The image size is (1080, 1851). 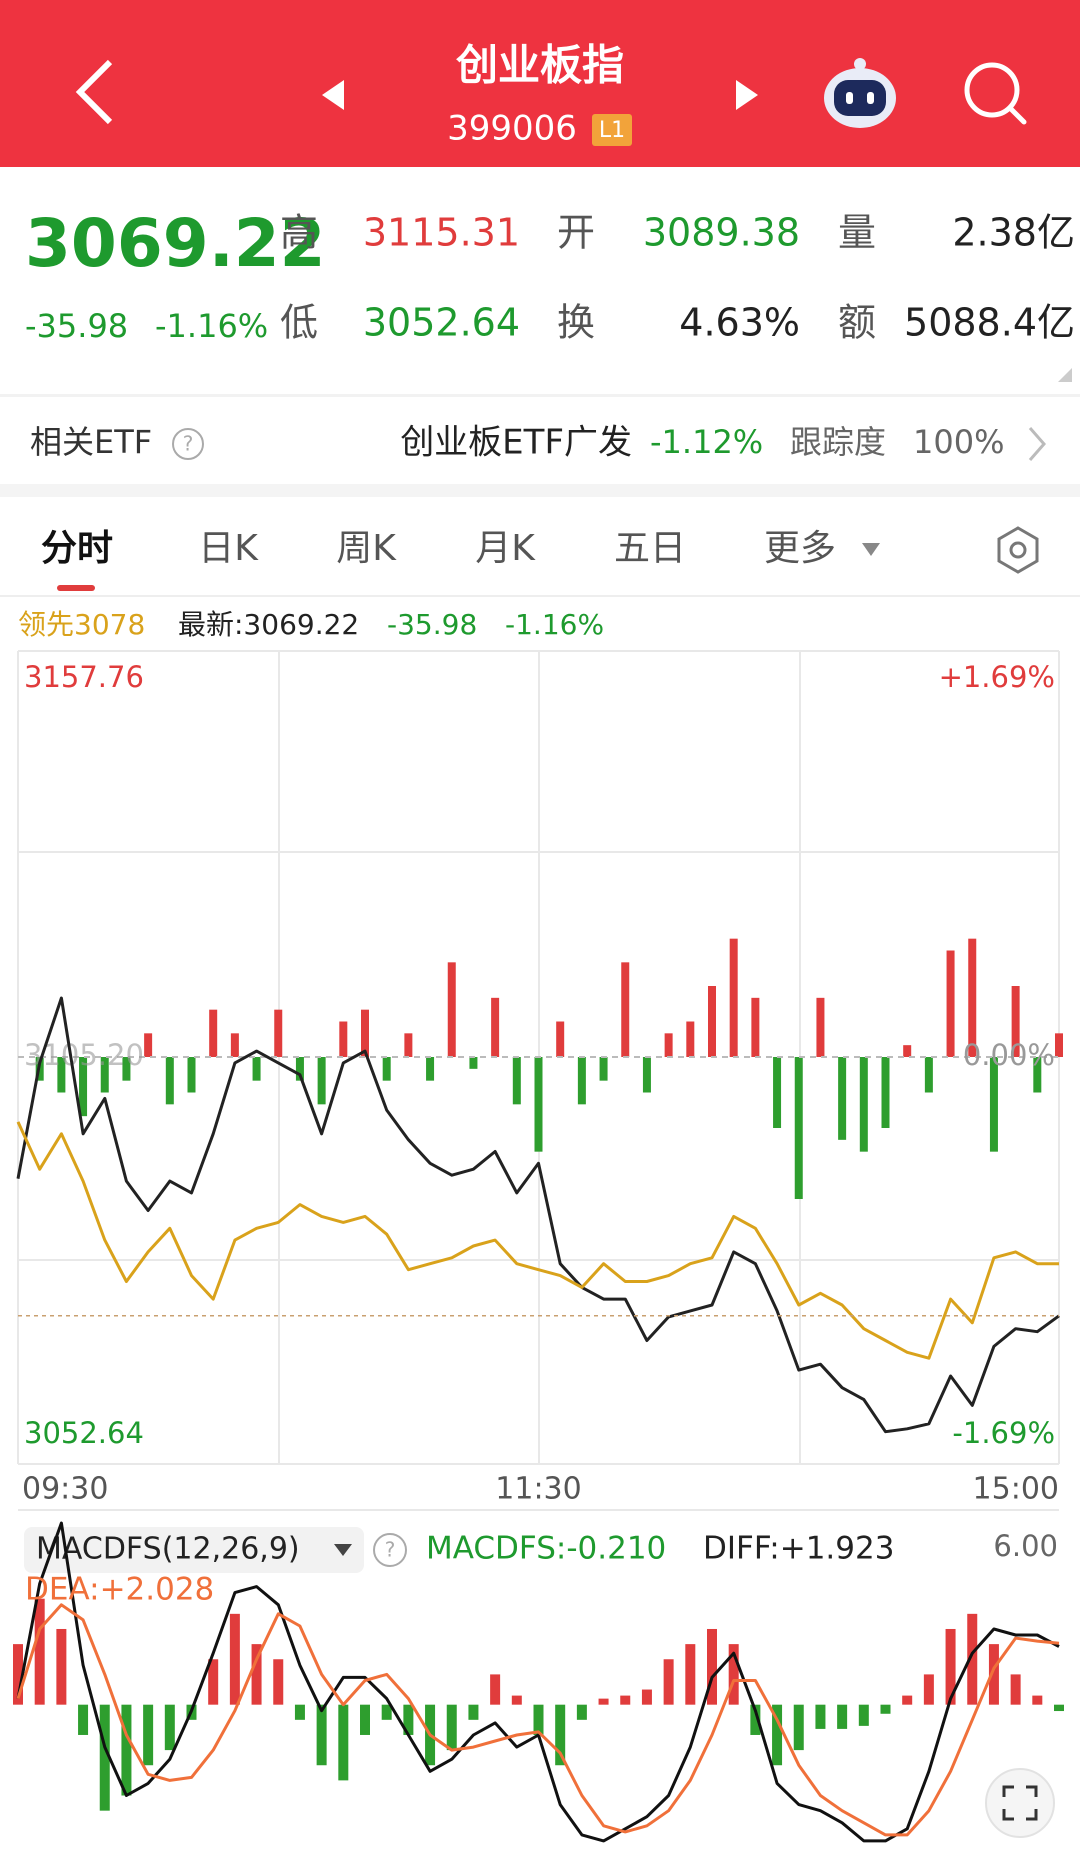 What do you see at coordinates (1013, 233) in the screenshot?
I see `field-value: 2.38亿` at bounding box center [1013, 233].